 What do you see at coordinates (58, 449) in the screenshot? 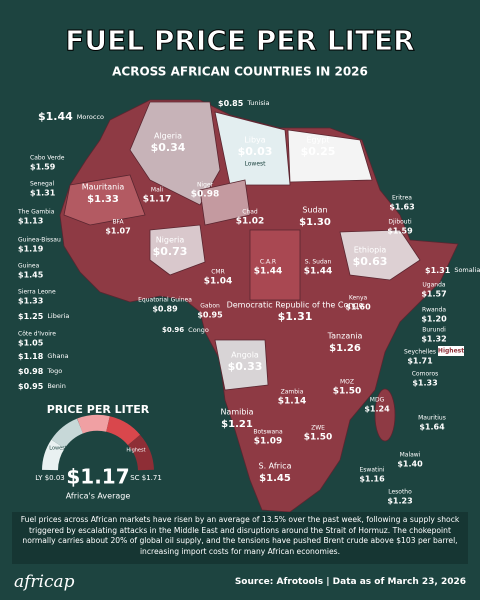
I see `gauge-lowest-label: Lowest` at bounding box center [58, 449].